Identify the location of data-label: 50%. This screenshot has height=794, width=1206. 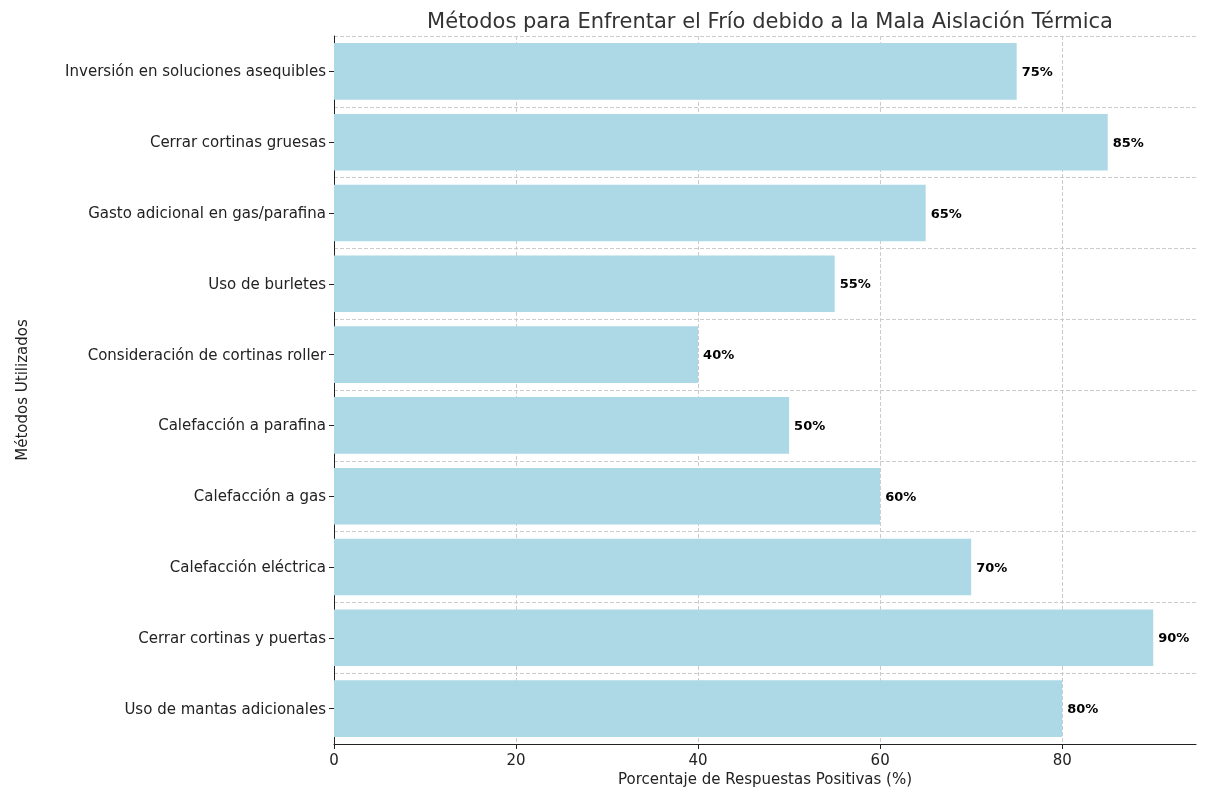
(810, 425).